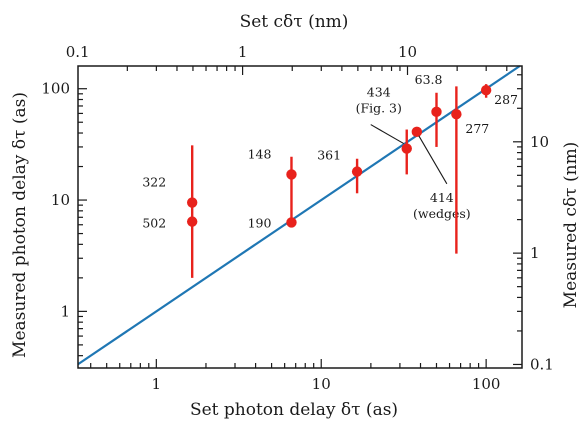 The height and width of the screenshot is (421, 588). I want to click on point-label: 190, so click(260, 222).